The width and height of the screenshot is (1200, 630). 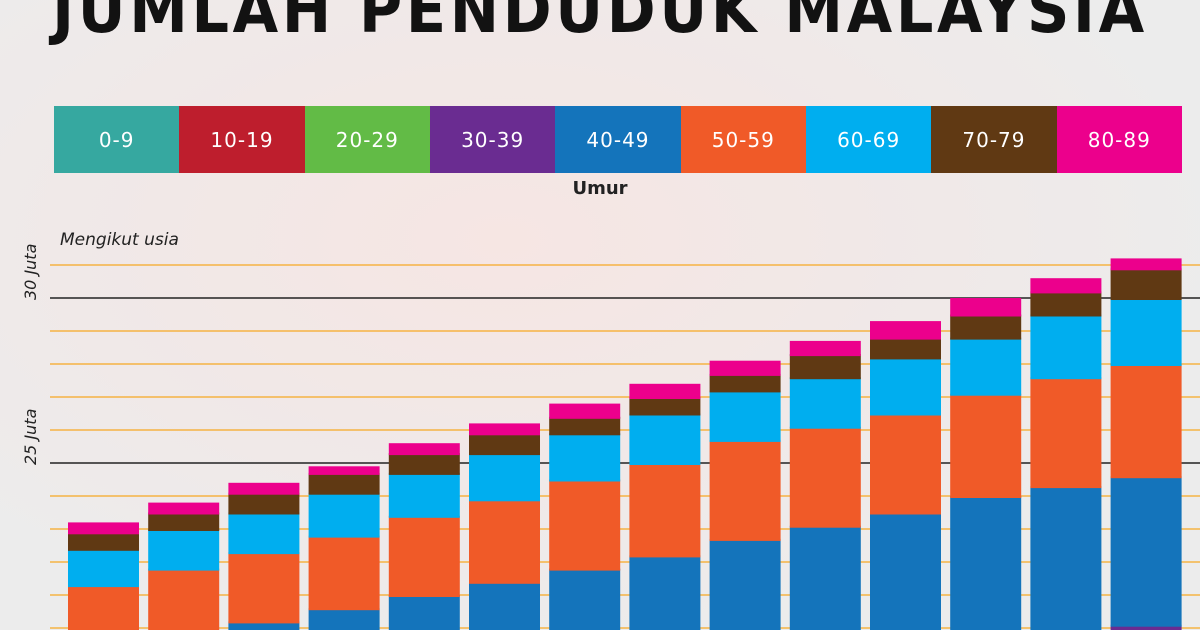 I want to click on page-title: JUMLAH PENDUDUK MALAYSIA, so click(x=600, y=24).